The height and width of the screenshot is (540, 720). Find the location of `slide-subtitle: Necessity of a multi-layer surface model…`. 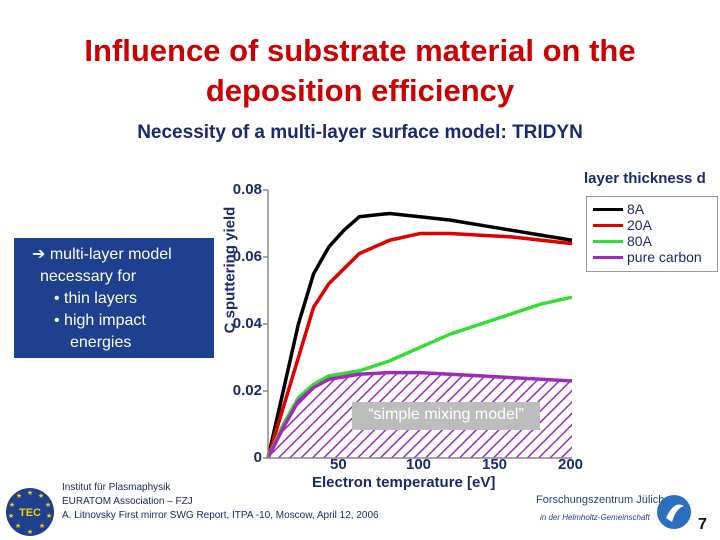

slide-subtitle: Necessity of a multi-layer surface model… is located at coordinates (360, 132).